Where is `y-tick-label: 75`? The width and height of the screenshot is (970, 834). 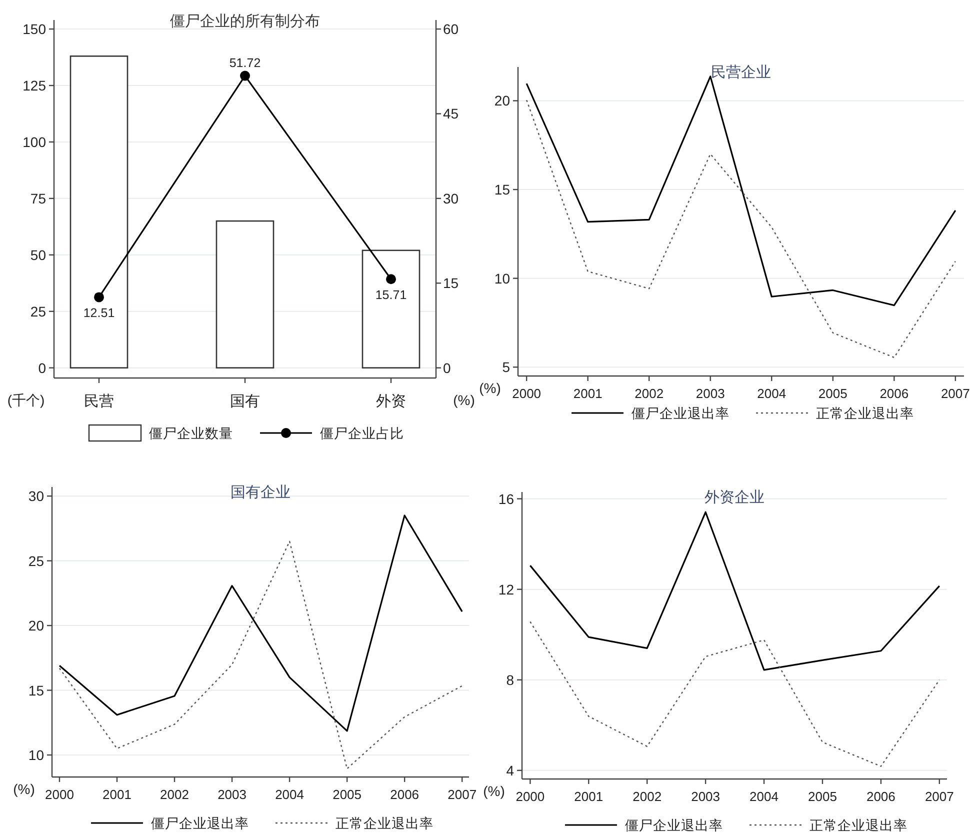 y-tick-label: 75 is located at coordinates (38, 198).